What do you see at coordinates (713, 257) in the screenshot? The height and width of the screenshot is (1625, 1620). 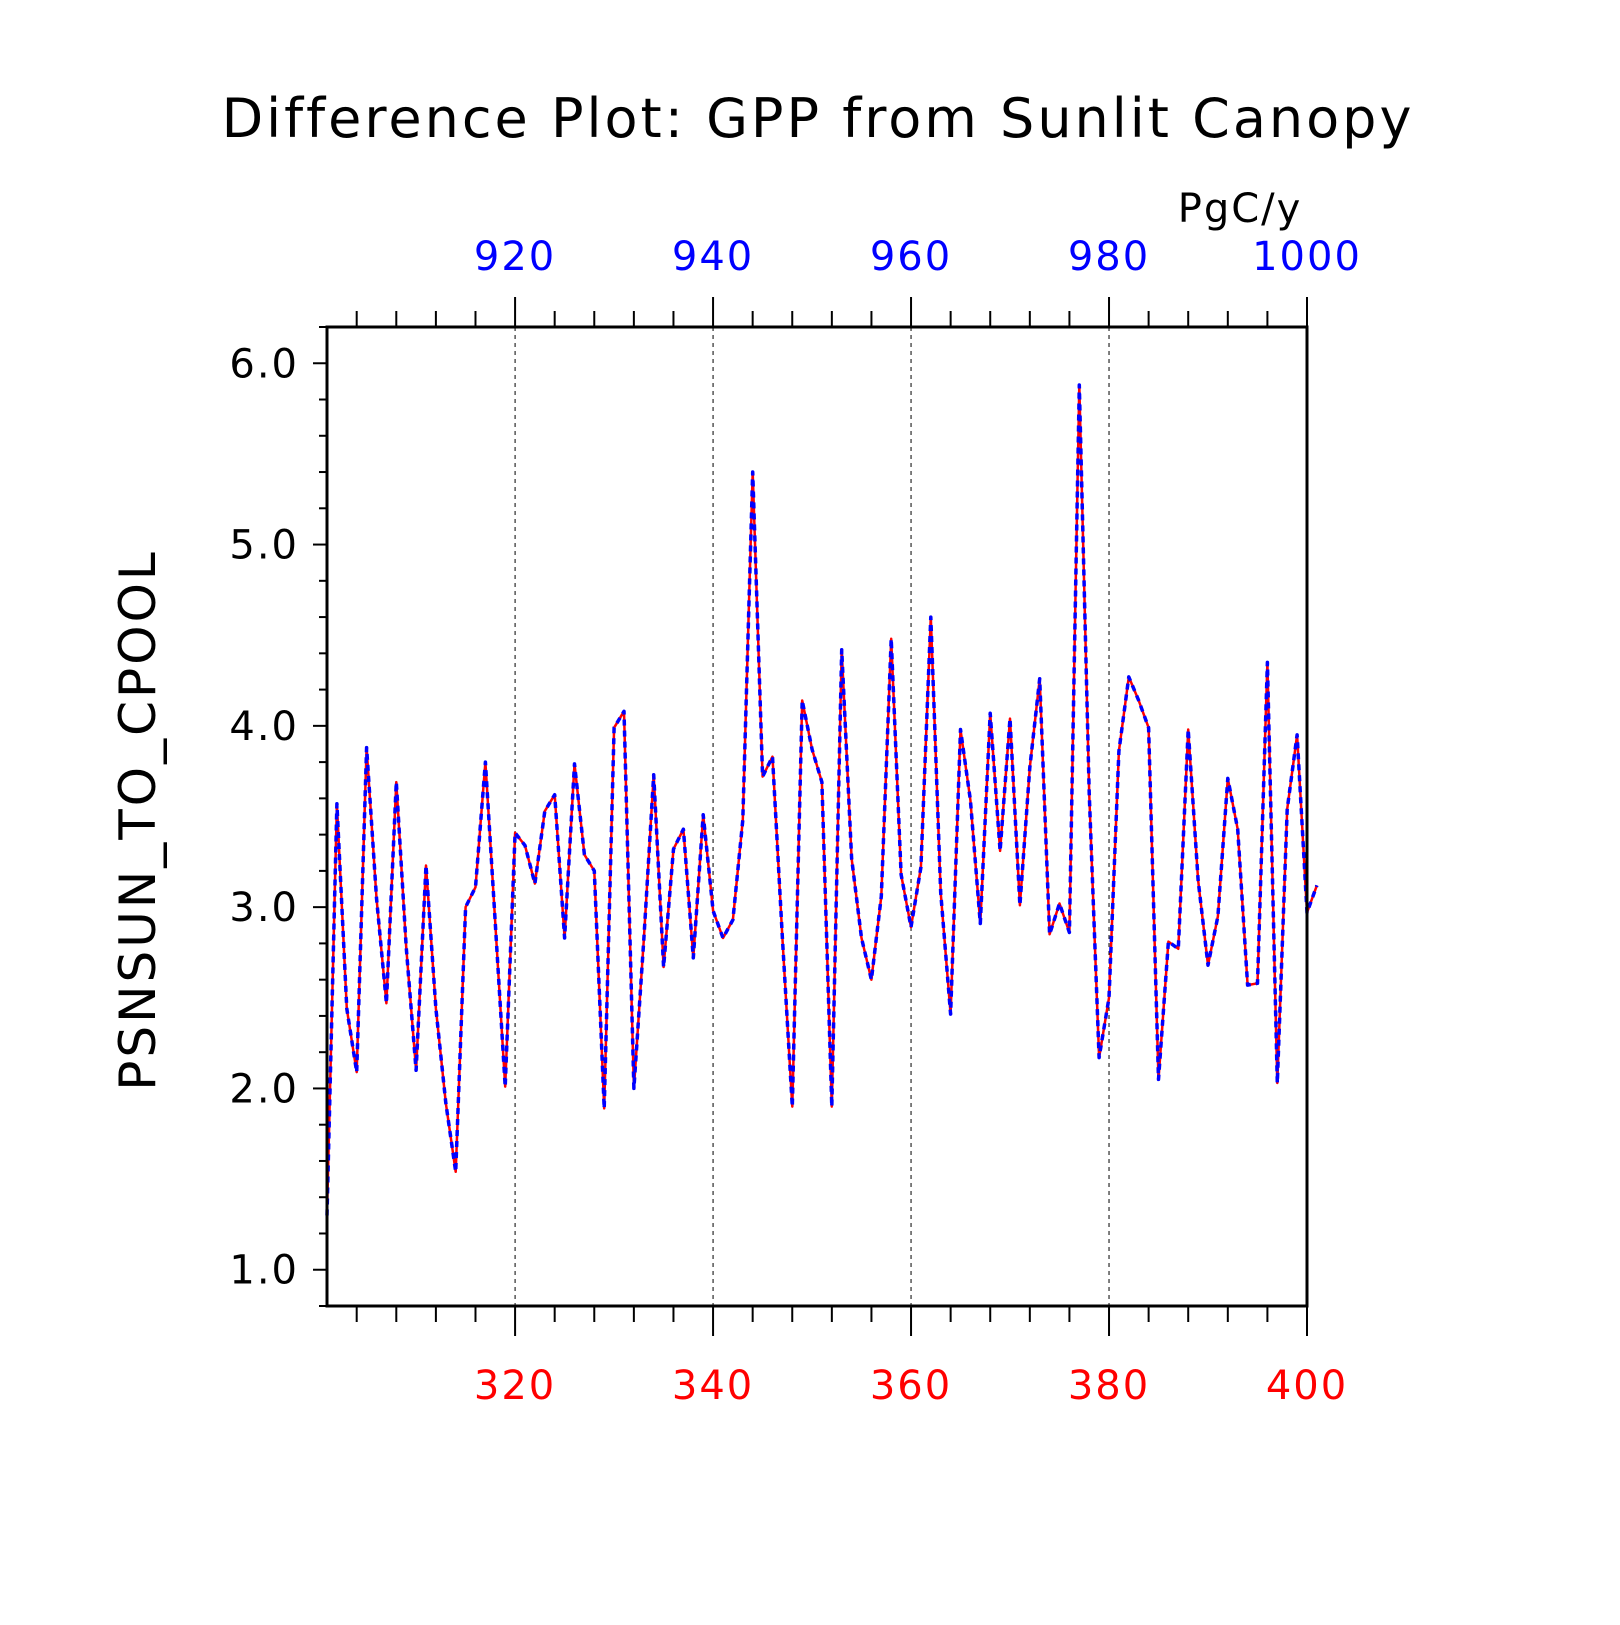 I see `x-top-tick-label: 940` at bounding box center [713, 257].